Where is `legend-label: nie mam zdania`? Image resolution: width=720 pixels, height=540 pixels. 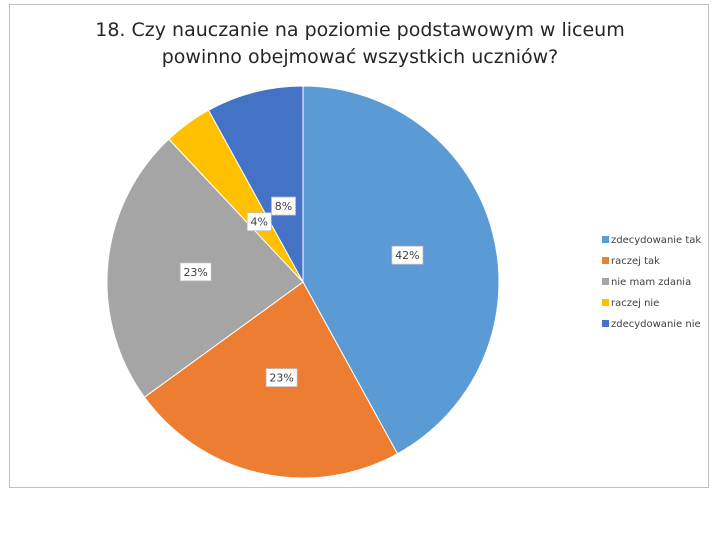
legend-label: nie mam zdania is located at coordinates (651, 282).